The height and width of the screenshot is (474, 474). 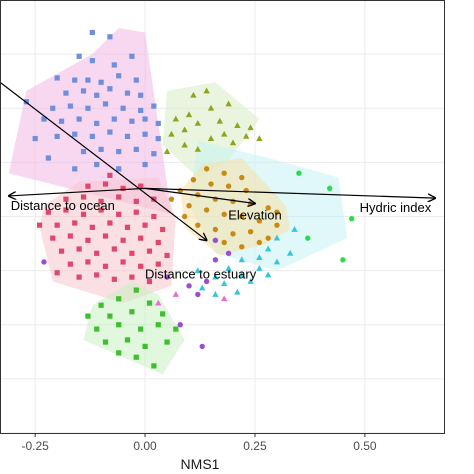 What do you see at coordinates (145, 446) in the screenshot?
I see `x-tick-label: 0.00` at bounding box center [145, 446].